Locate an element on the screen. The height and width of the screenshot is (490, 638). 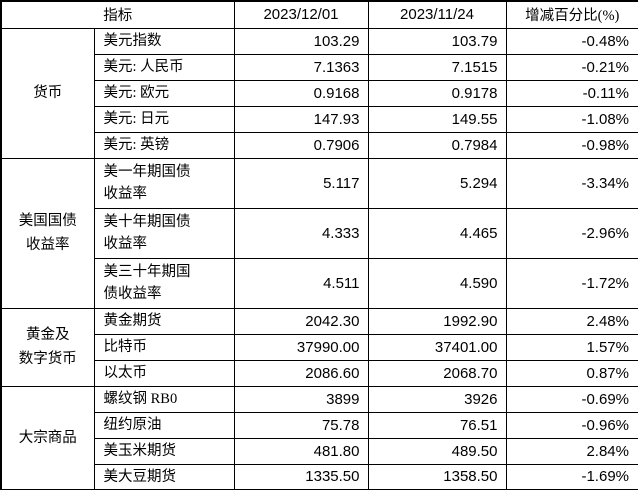
value-cell: 3926 is located at coordinates (437, 399).